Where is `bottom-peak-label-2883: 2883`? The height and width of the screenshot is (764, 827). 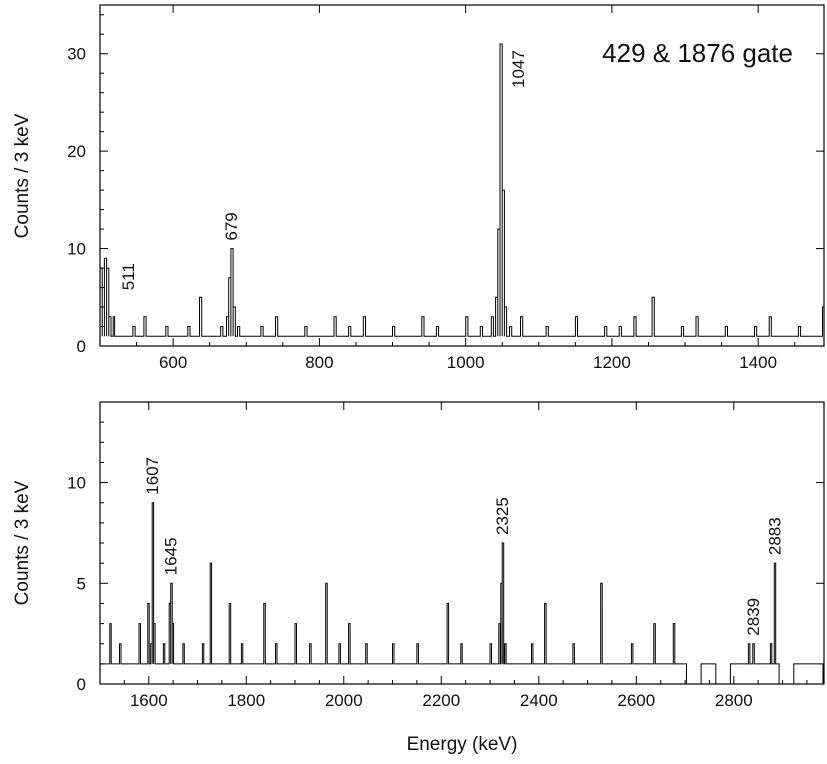 bottom-peak-label-2883: 2883 is located at coordinates (774, 536).